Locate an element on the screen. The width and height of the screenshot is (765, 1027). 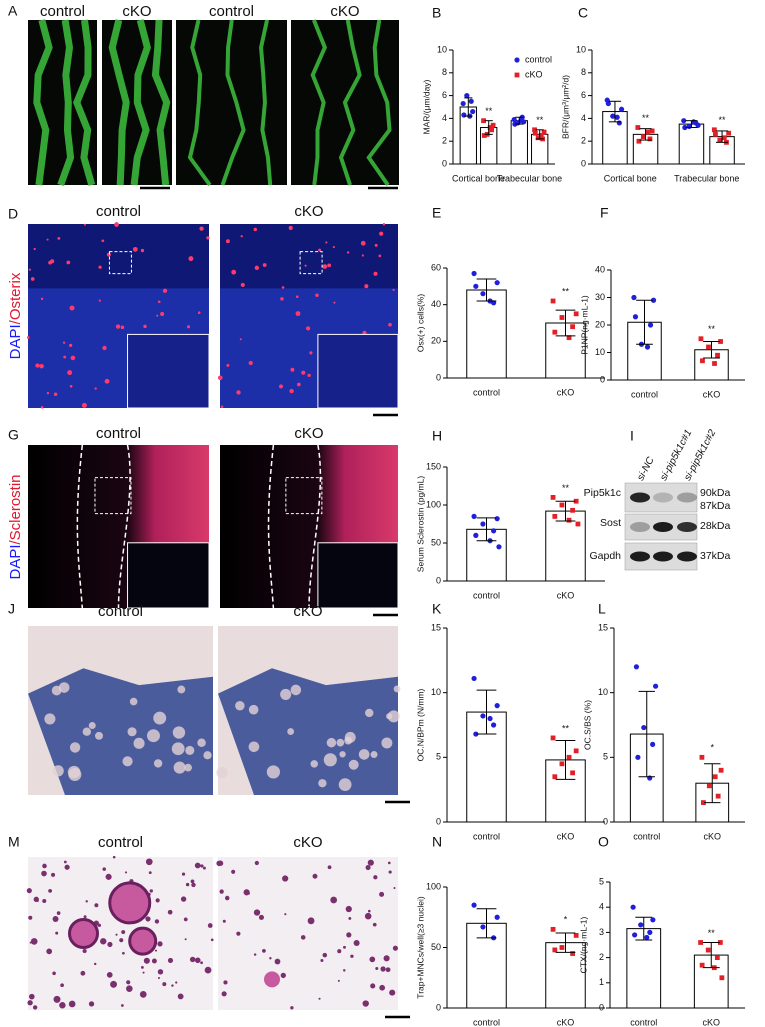
blot-row-label: Sost is located at coordinates (610, 523).